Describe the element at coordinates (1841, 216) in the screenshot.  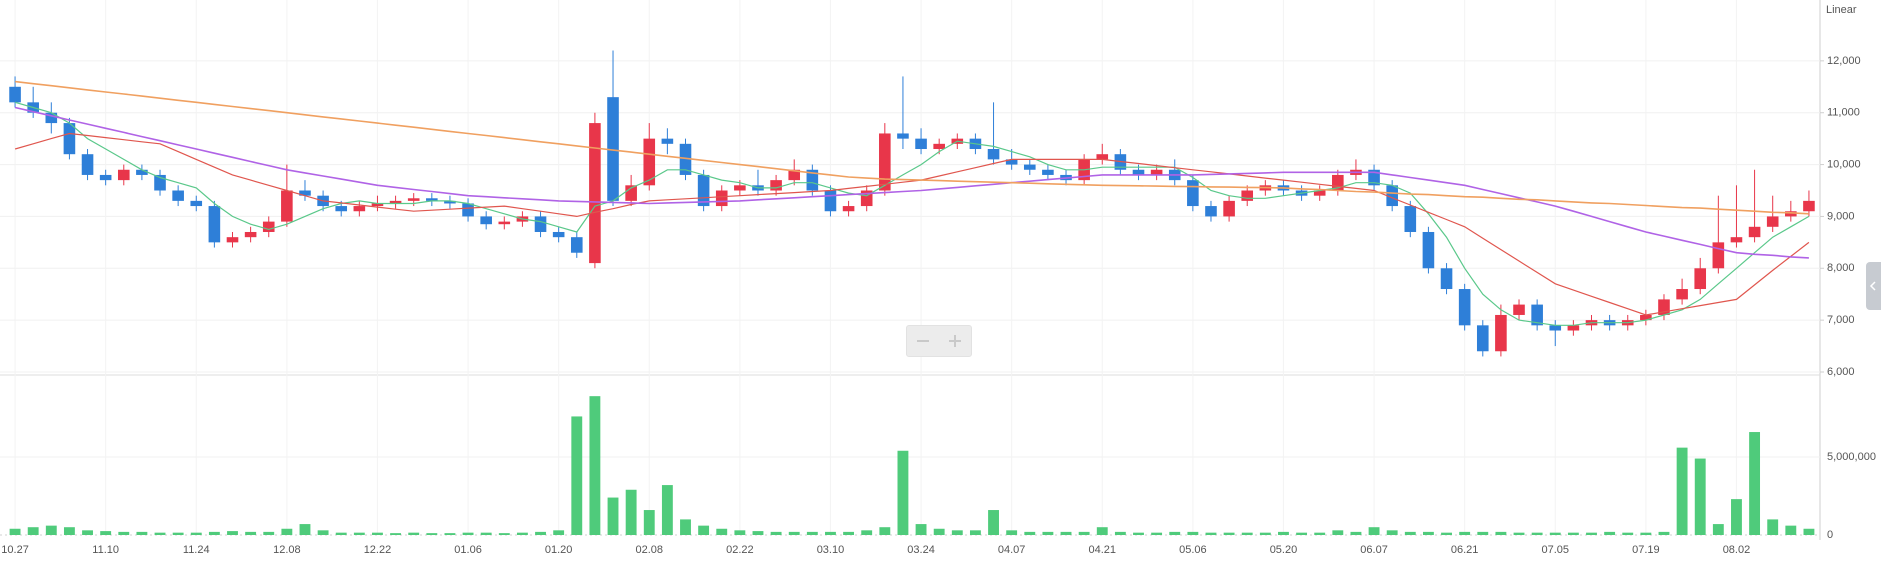
I see `y-tick-label: 9,000` at that location.